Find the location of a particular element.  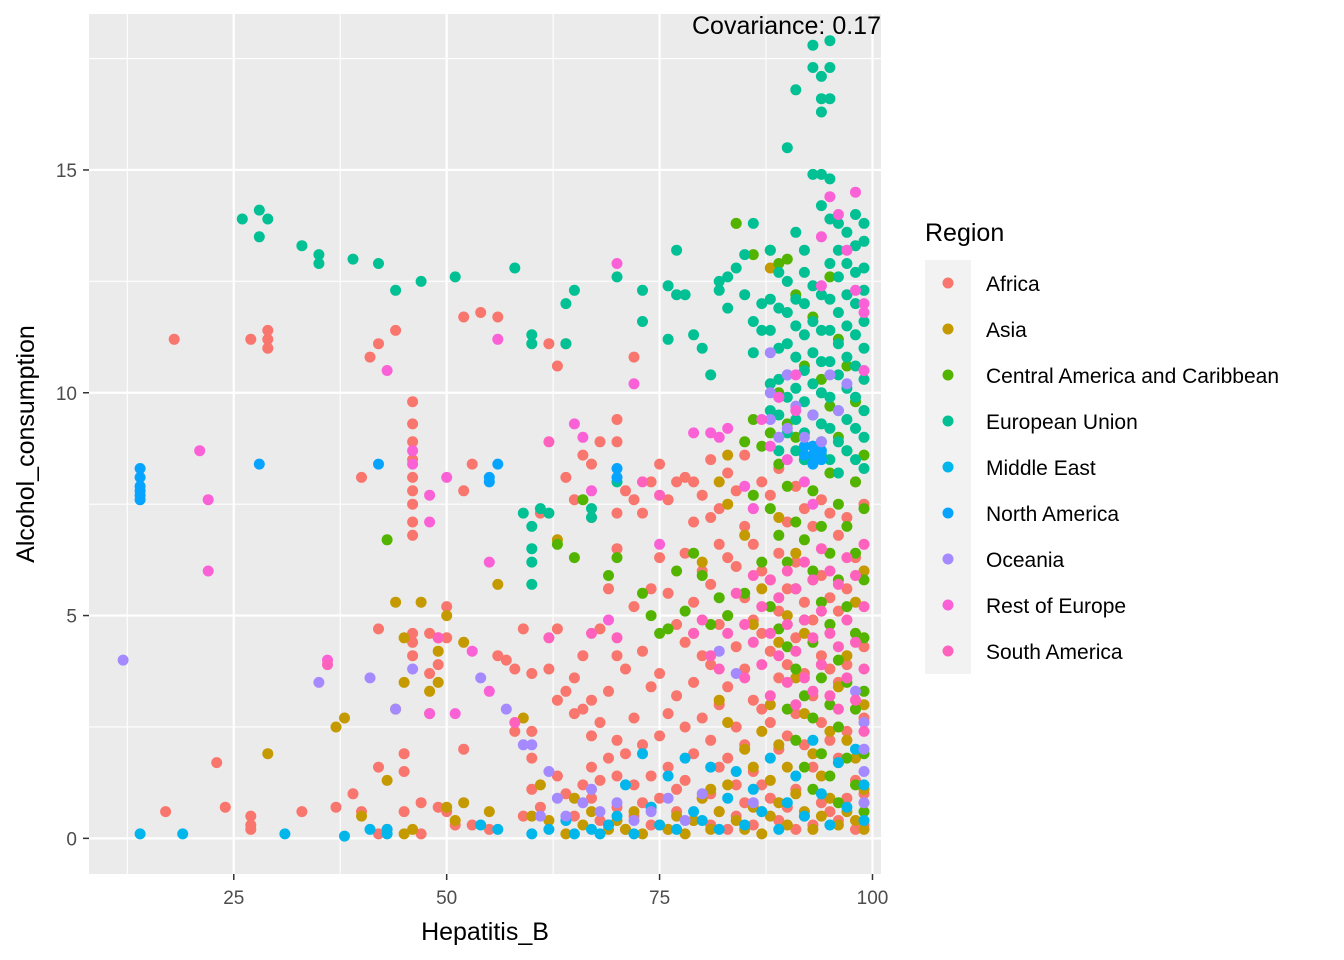

legend-item: Africa is located at coordinates (991, 284).